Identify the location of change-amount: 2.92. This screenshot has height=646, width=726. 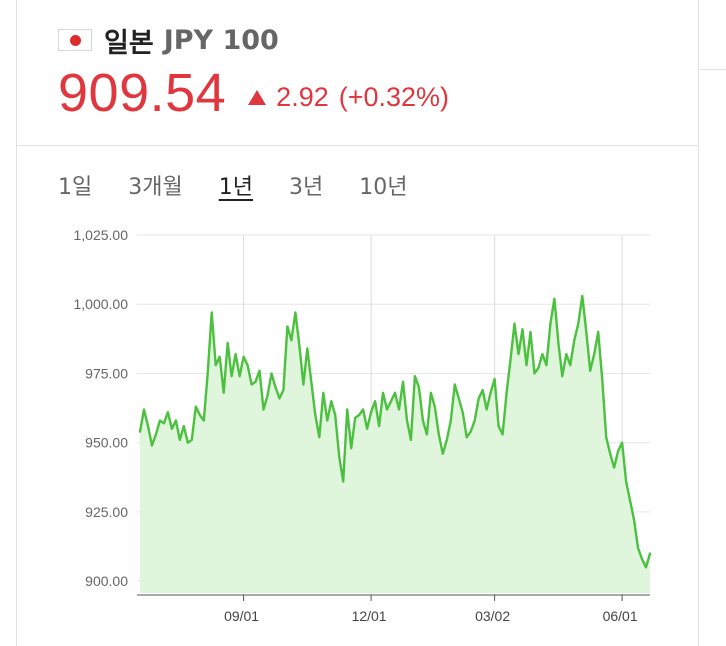
(302, 97).